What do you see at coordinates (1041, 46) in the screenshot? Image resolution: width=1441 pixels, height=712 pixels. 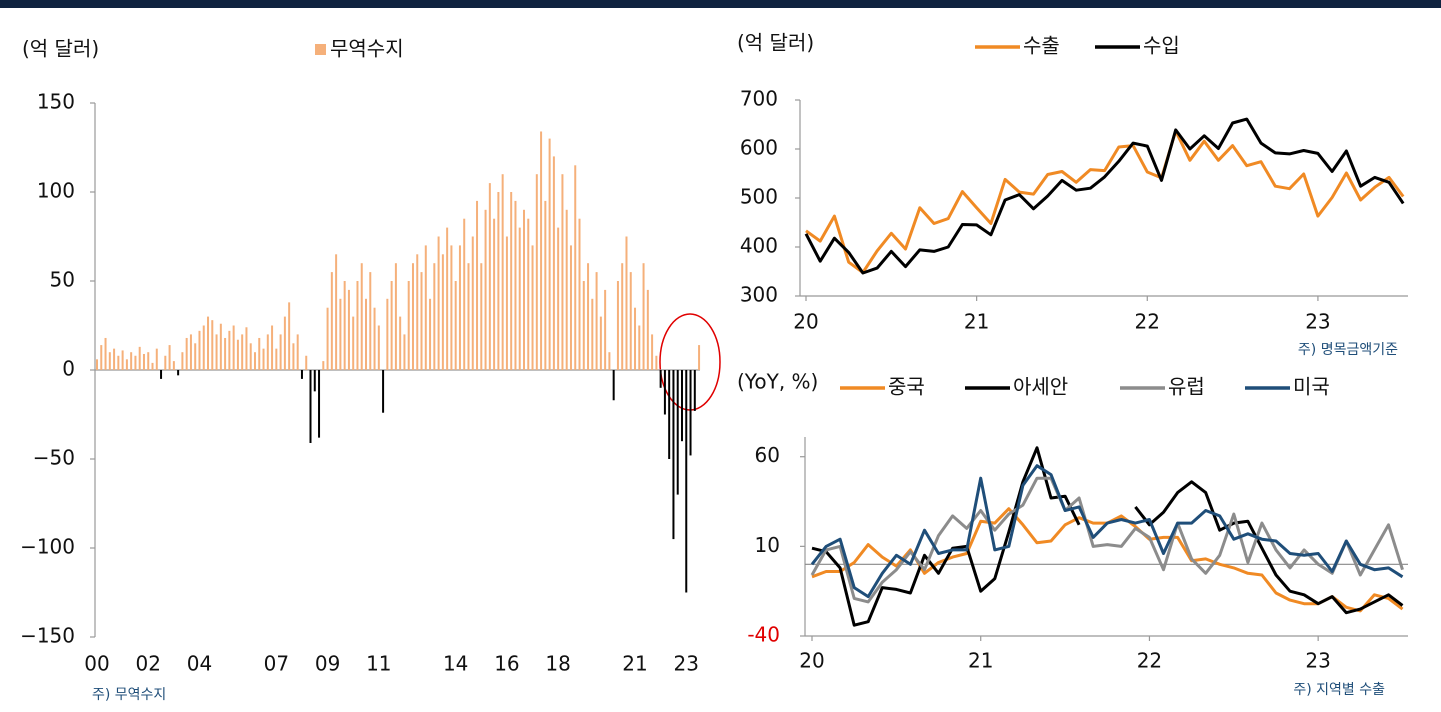 I see `legend-label: 수출` at bounding box center [1041, 46].